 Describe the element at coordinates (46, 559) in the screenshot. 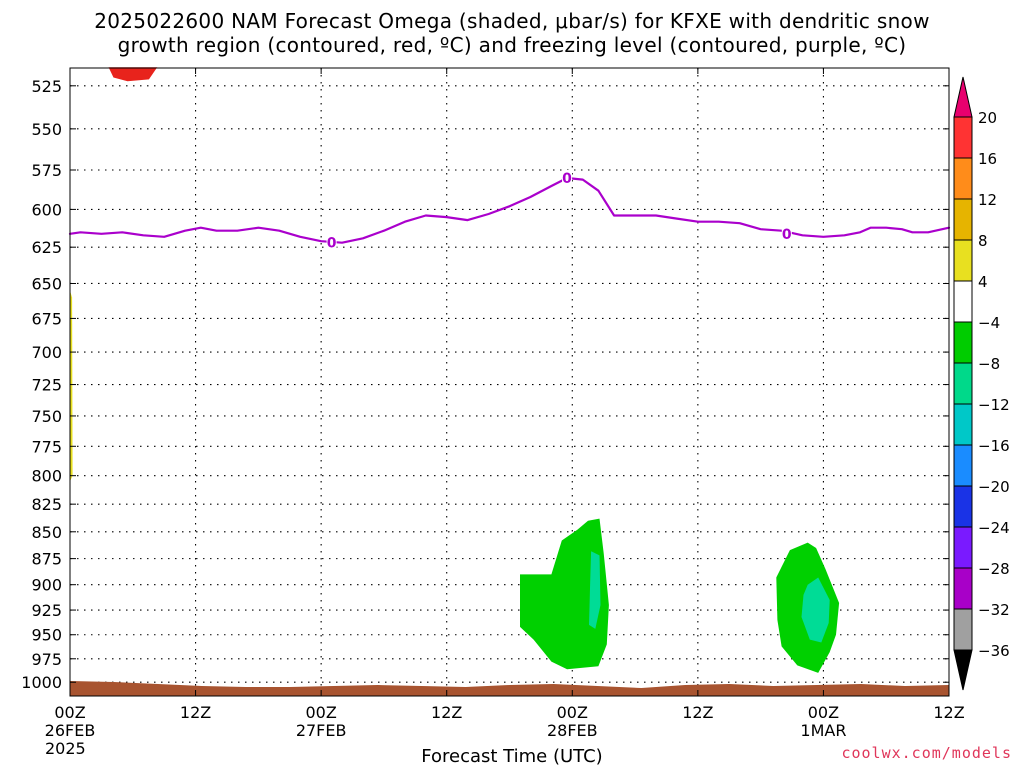

I see `y-tick-label: 875` at that location.